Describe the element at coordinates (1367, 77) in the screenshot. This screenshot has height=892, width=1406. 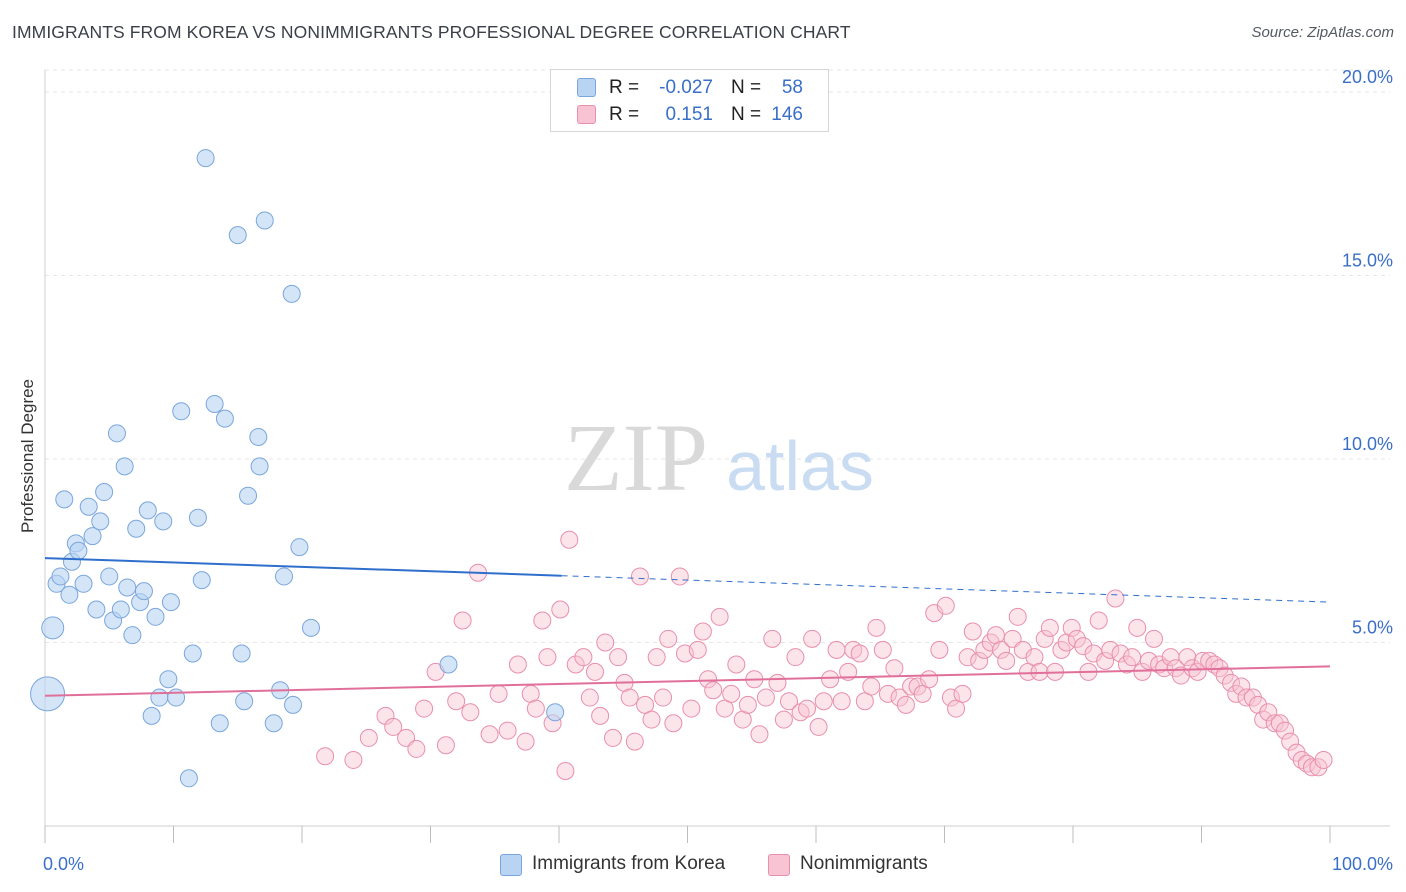
I see `y-tick-label: 20.0%` at that location.